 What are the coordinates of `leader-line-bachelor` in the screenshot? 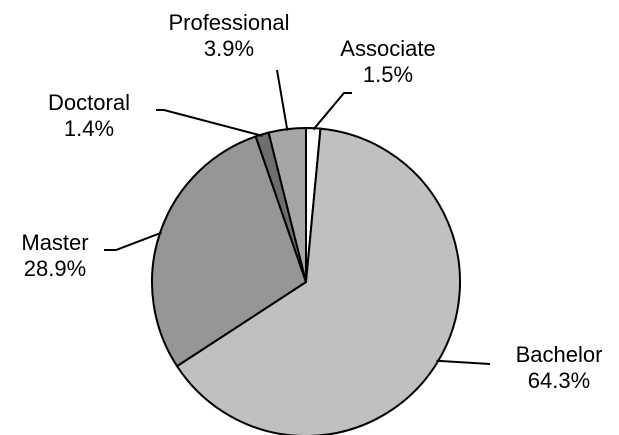 It's located at (463, 362).